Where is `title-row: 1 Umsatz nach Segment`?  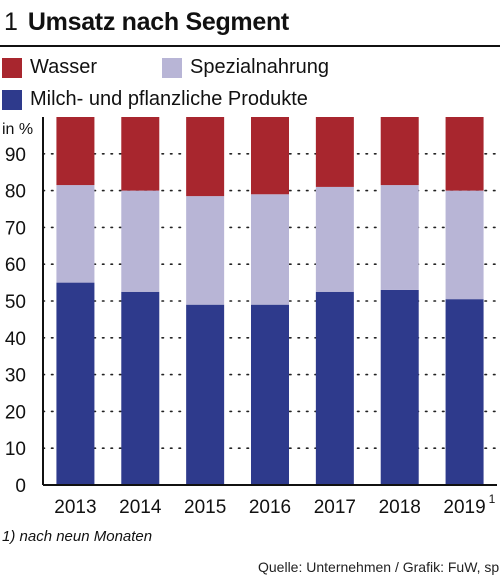 title-row: 1 Umsatz nach Segment is located at coordinates (146, 22).